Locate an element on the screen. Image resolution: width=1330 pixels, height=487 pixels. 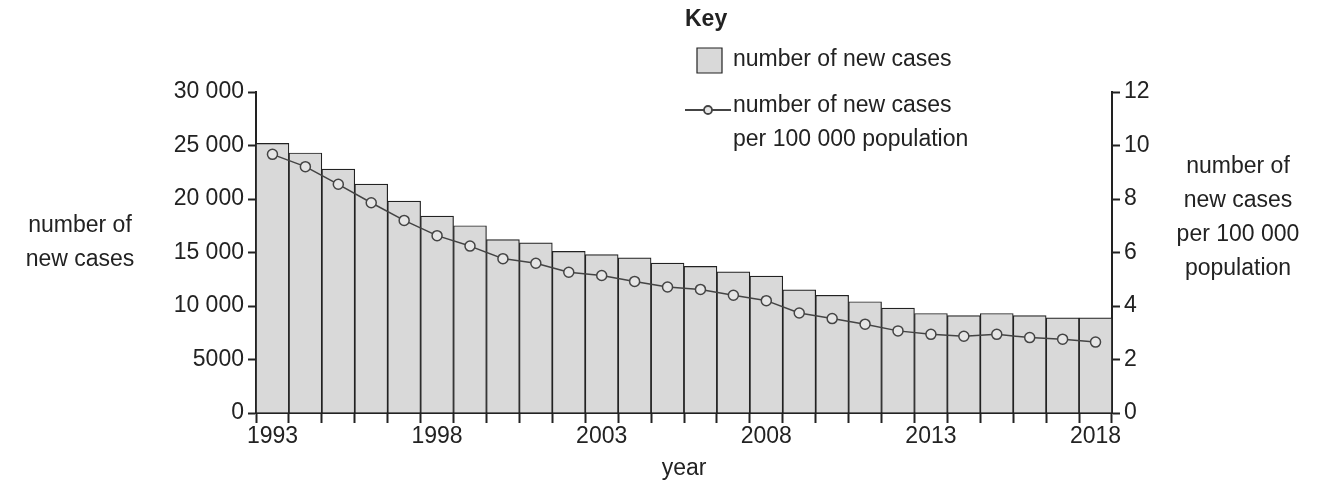
x-tick-label: 2008 is located at coordinates (766, 435).